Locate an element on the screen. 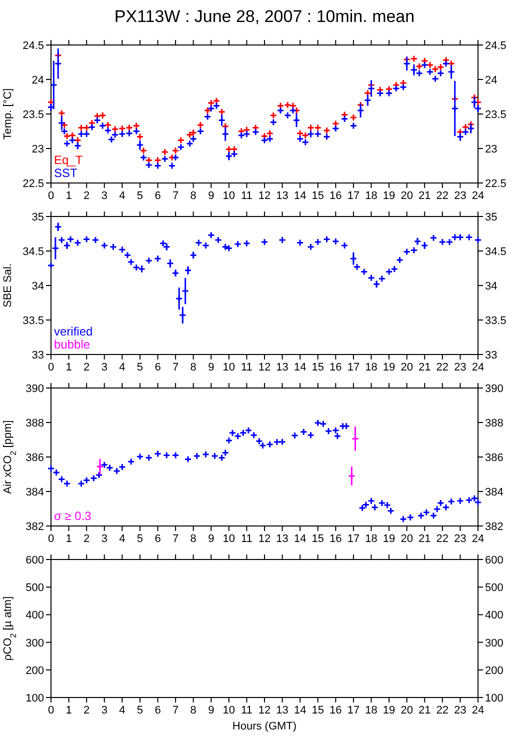 The width and height of the screenshot is (515, 739). y-tick-label: 386 is located at coordinates (35, 458).